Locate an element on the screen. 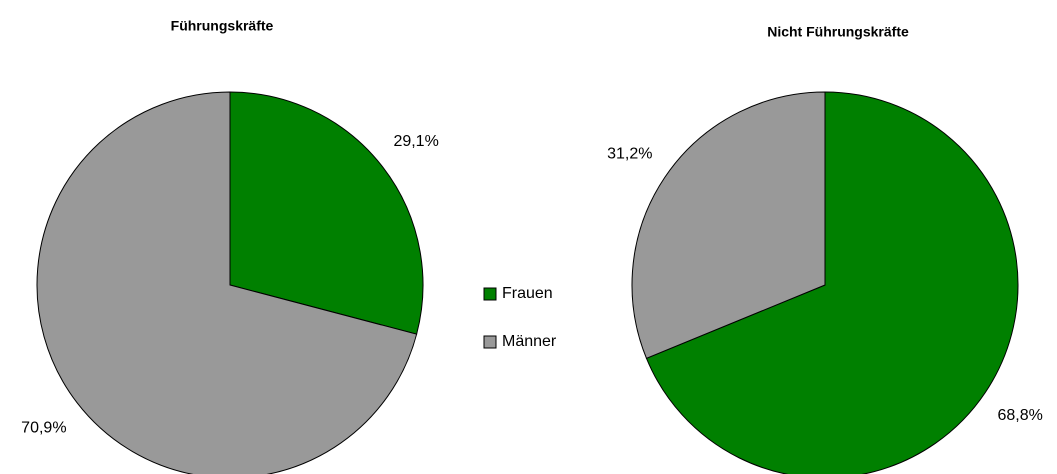 The image size is (1057, 474). data-label: 31,2% is located at coordinates (629, 153).